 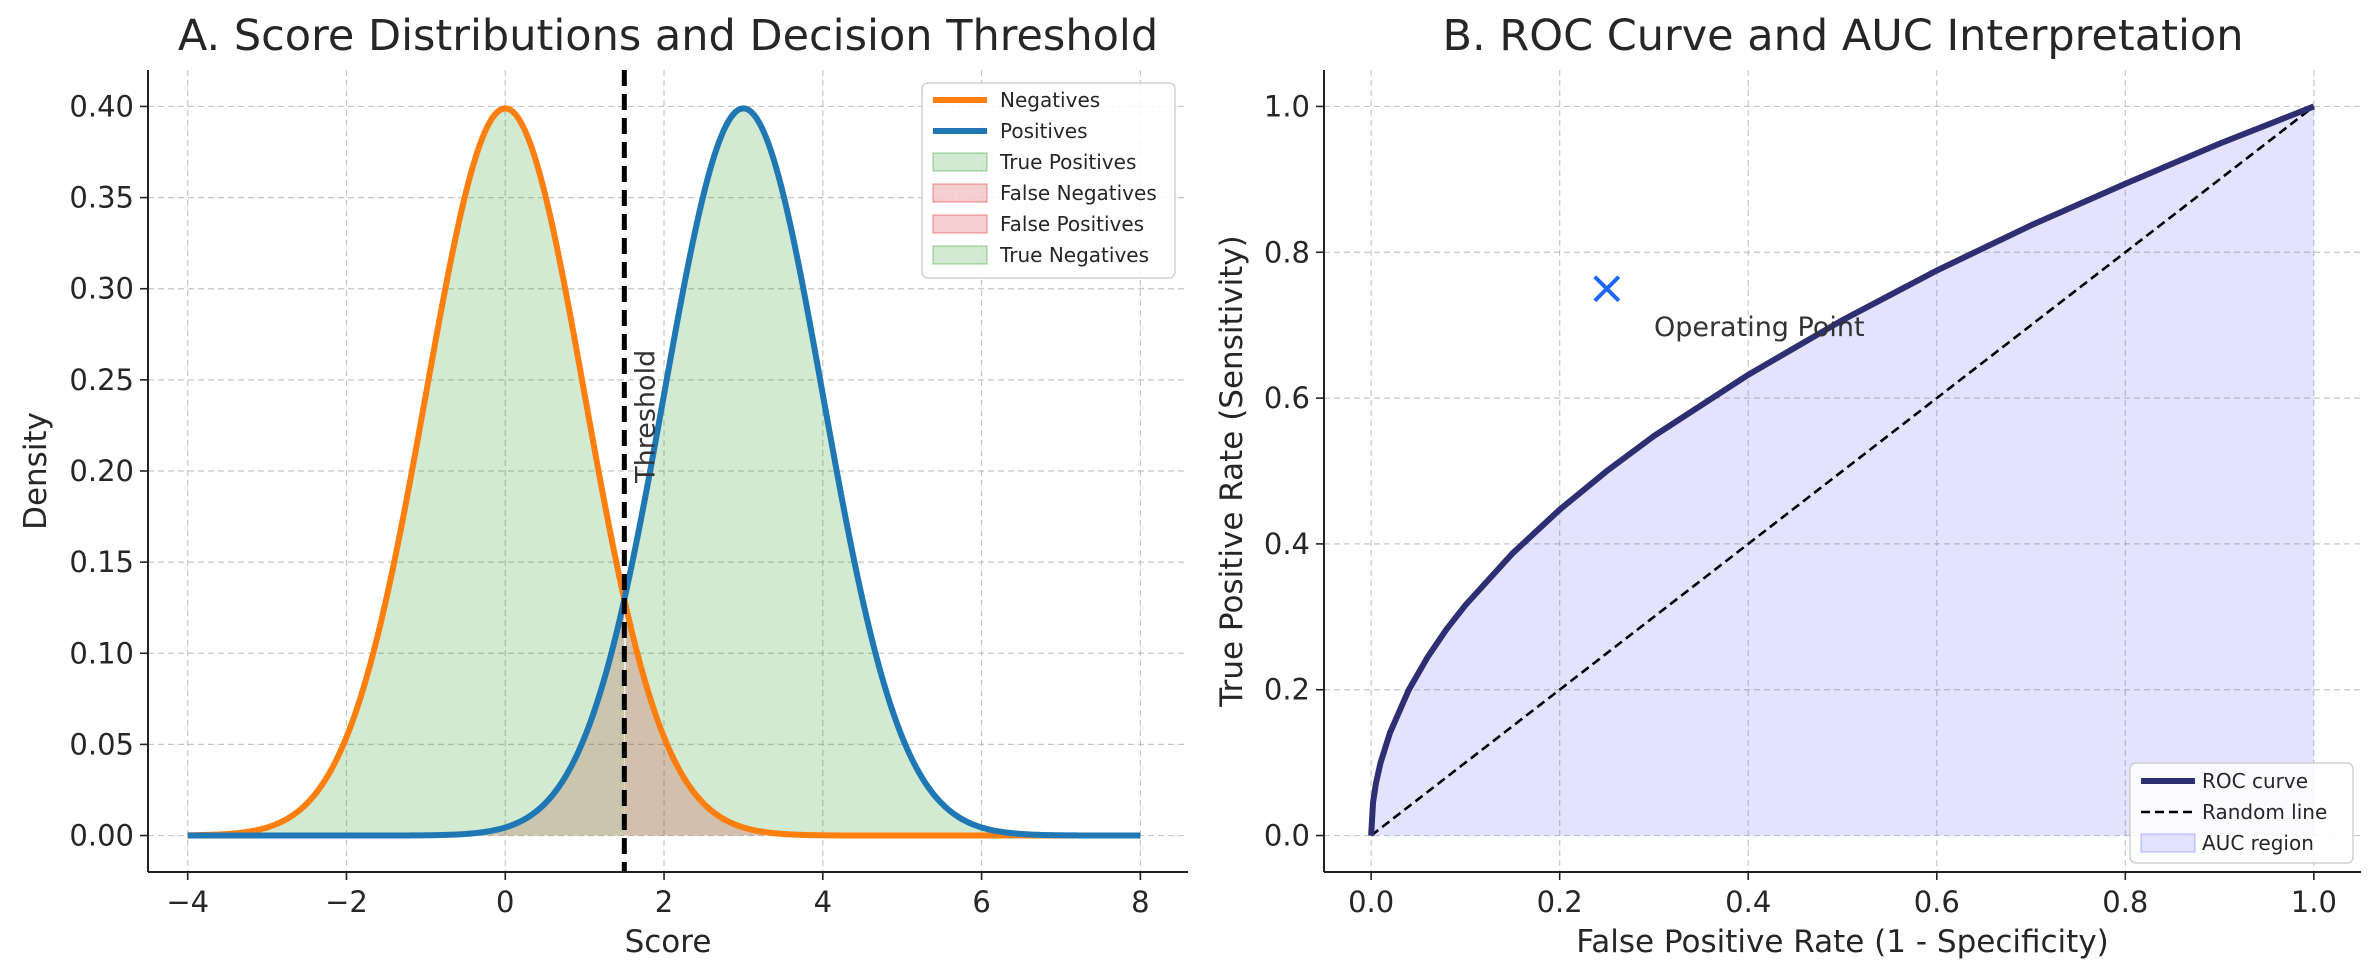 I want to click on legend-roc-curve-label: ROC curve, so click(x=2255, y=781).